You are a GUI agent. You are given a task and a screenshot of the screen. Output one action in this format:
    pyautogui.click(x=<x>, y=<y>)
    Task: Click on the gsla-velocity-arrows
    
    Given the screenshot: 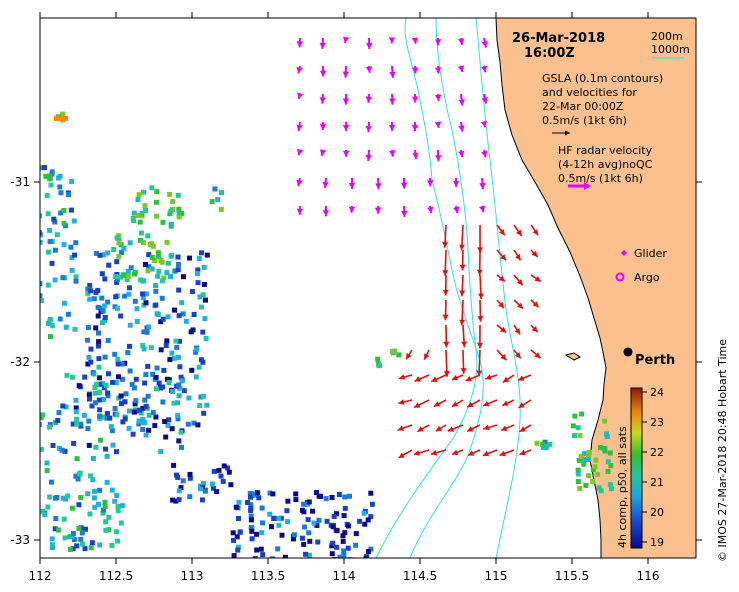 What is the action you would take?
    pyautogui.click(x=469, y=341)
    